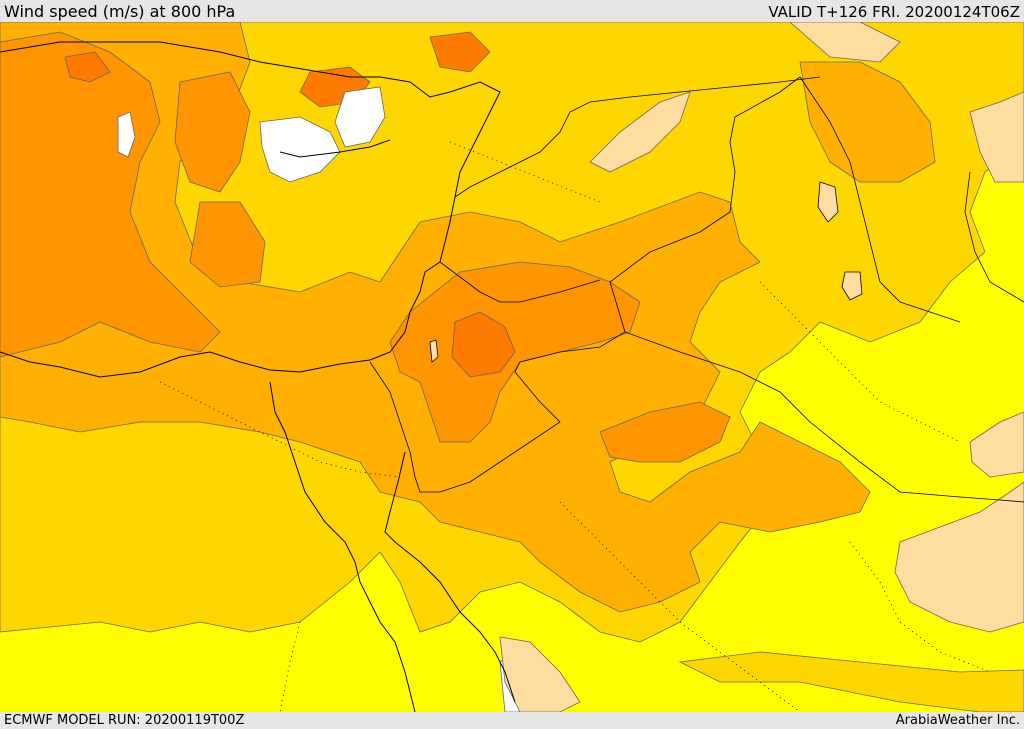 Image resolution: width=1024 pixels, height=729 pixels. I want to click on pale-region-sw, so click(996, 444).